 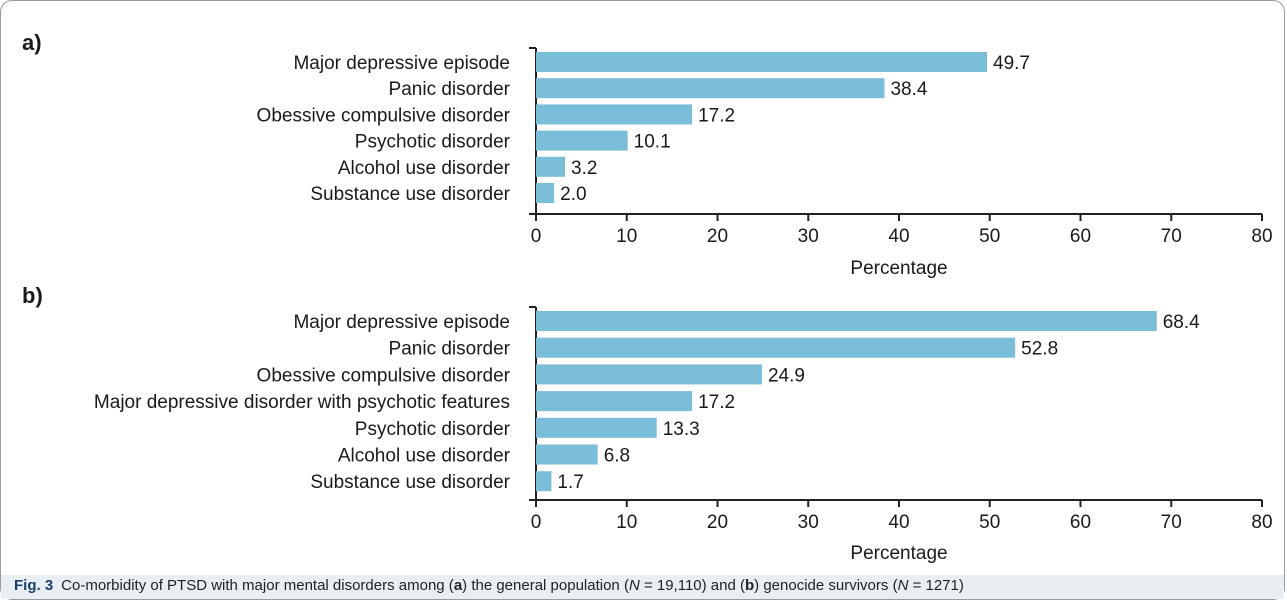 I want to click on caption-figure-label: Fig. 3, so click(x=34, y=585).